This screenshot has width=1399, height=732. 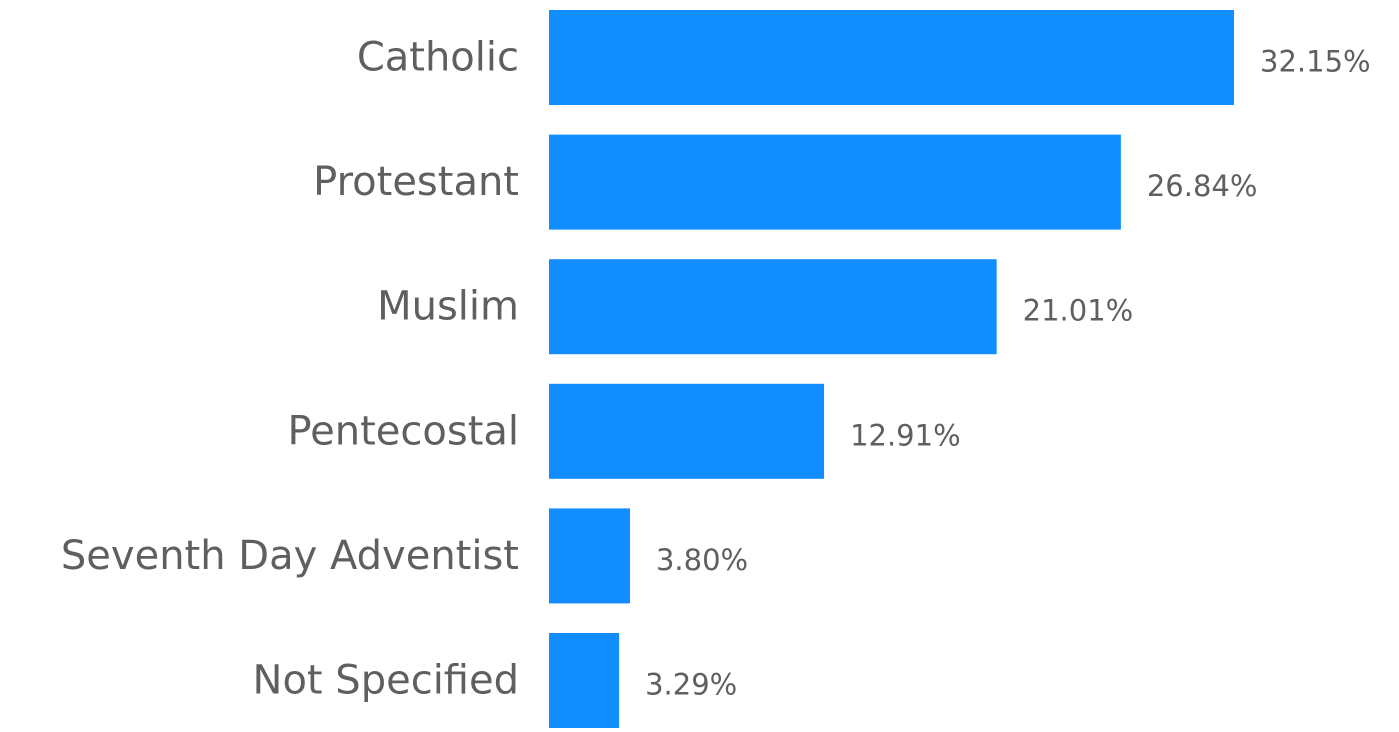 What do you see at coordinates (773, 307) in the screenshot?
I see `bar-muslim` at bounding box center [773, 307].